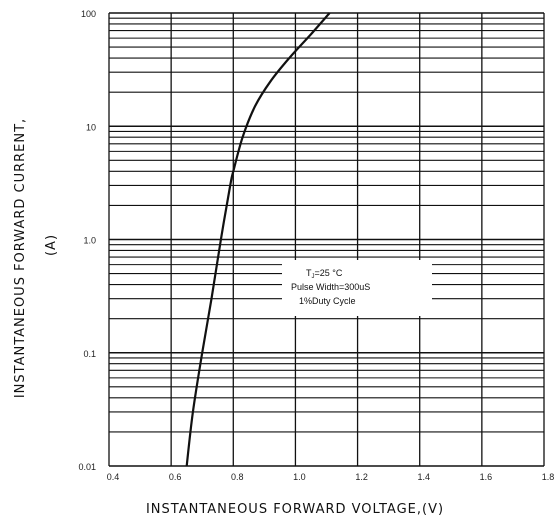 Image resolution: width=559 pixels, height=525 pixels. I want to click on y-tick-label-3: 10, so click(91, 127).